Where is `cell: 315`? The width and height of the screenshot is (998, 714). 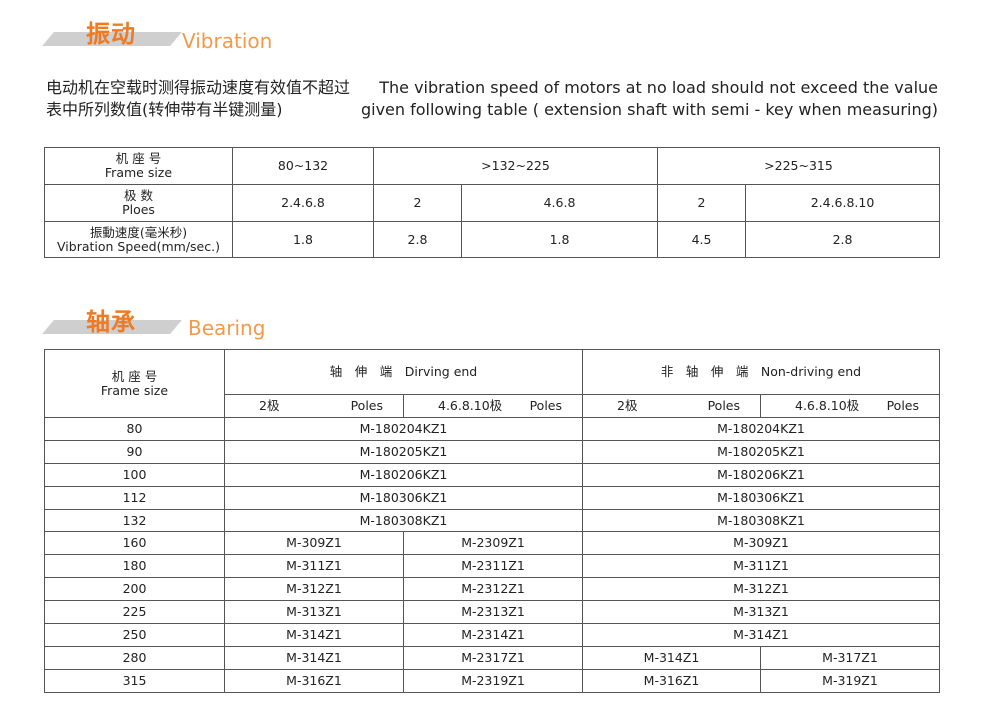 cell: 315 is located at coordinates (134, 680).